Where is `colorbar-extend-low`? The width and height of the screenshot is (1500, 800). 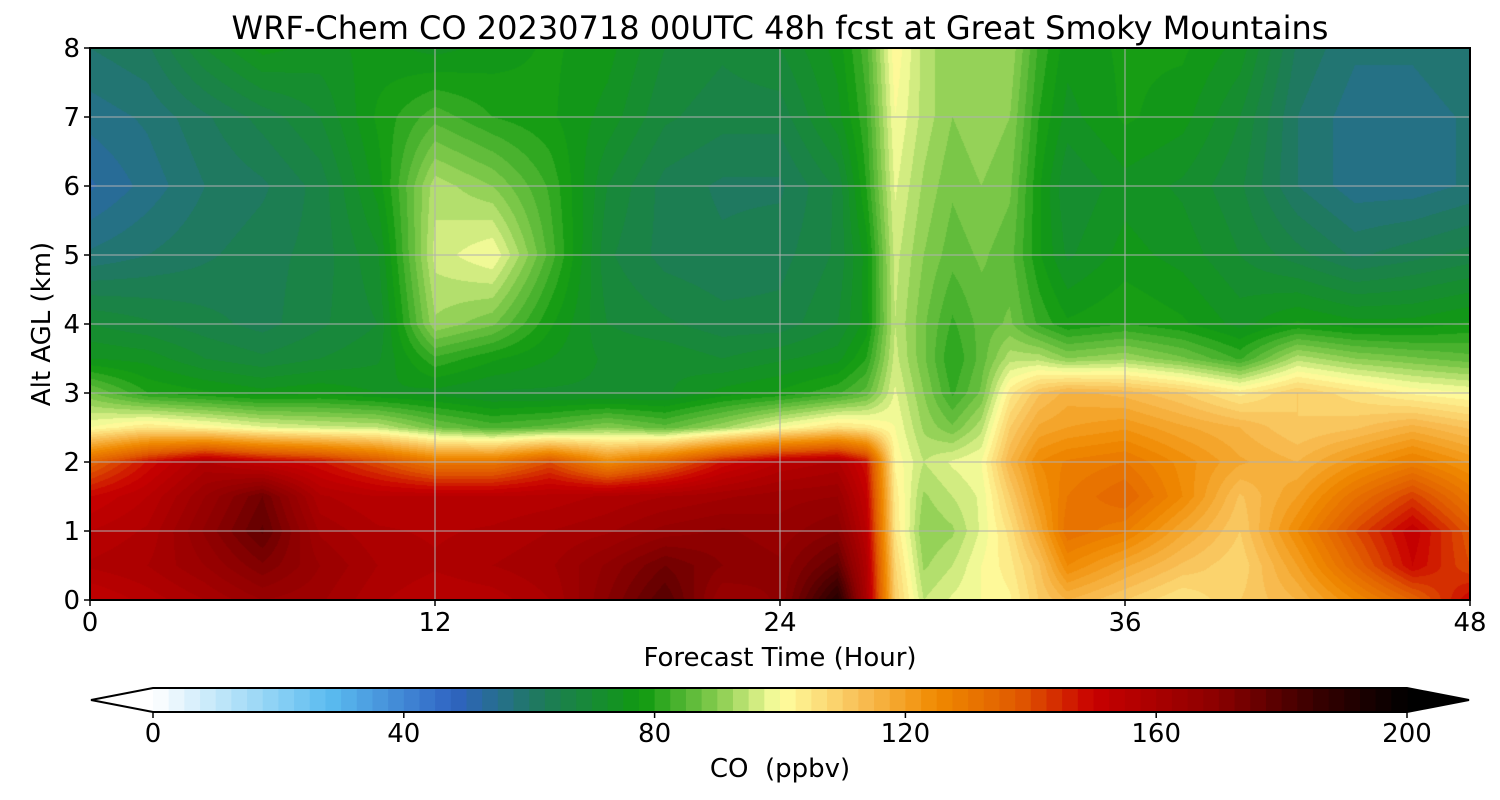 colorbar-extend-low is located at coordinates (122, 700).